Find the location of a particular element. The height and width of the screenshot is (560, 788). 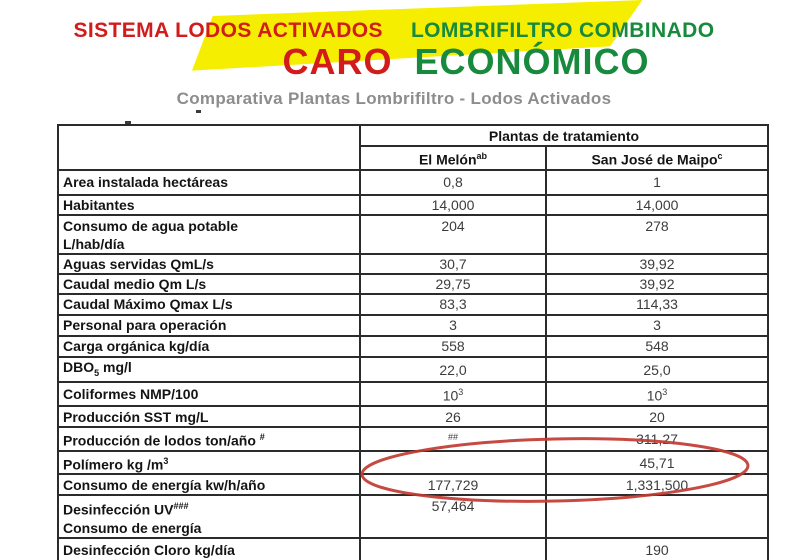

table-header-columns-row: El Melónab San José de Maipoc is located at coordinates (413, 158).